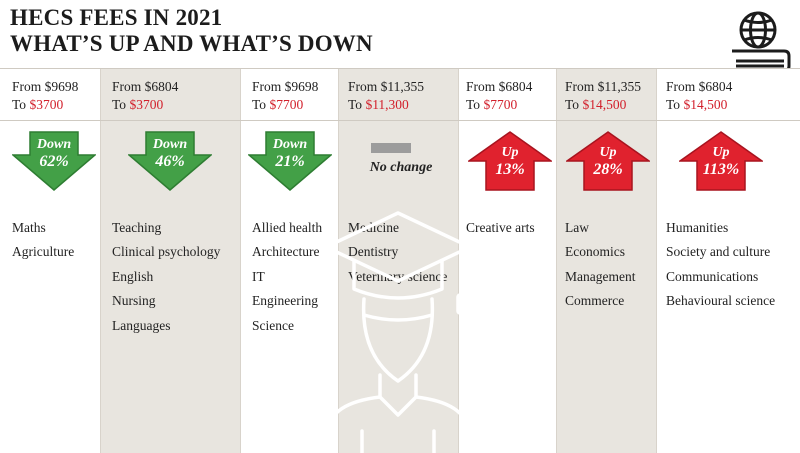 Image resolution: width=800 pixels, height=453 pixels. Describe the element at coordinates (391, 148) in the screenshot. I see `no-change-bar` at that location.